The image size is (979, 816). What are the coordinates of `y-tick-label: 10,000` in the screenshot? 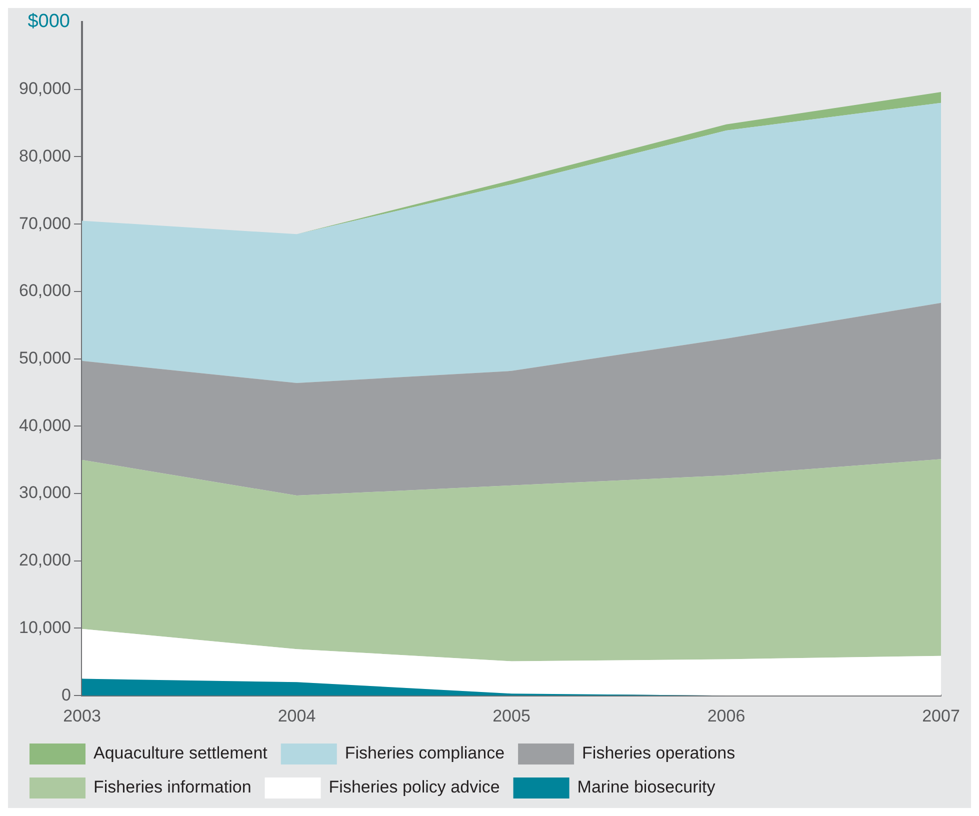 It's located at (44, 627).